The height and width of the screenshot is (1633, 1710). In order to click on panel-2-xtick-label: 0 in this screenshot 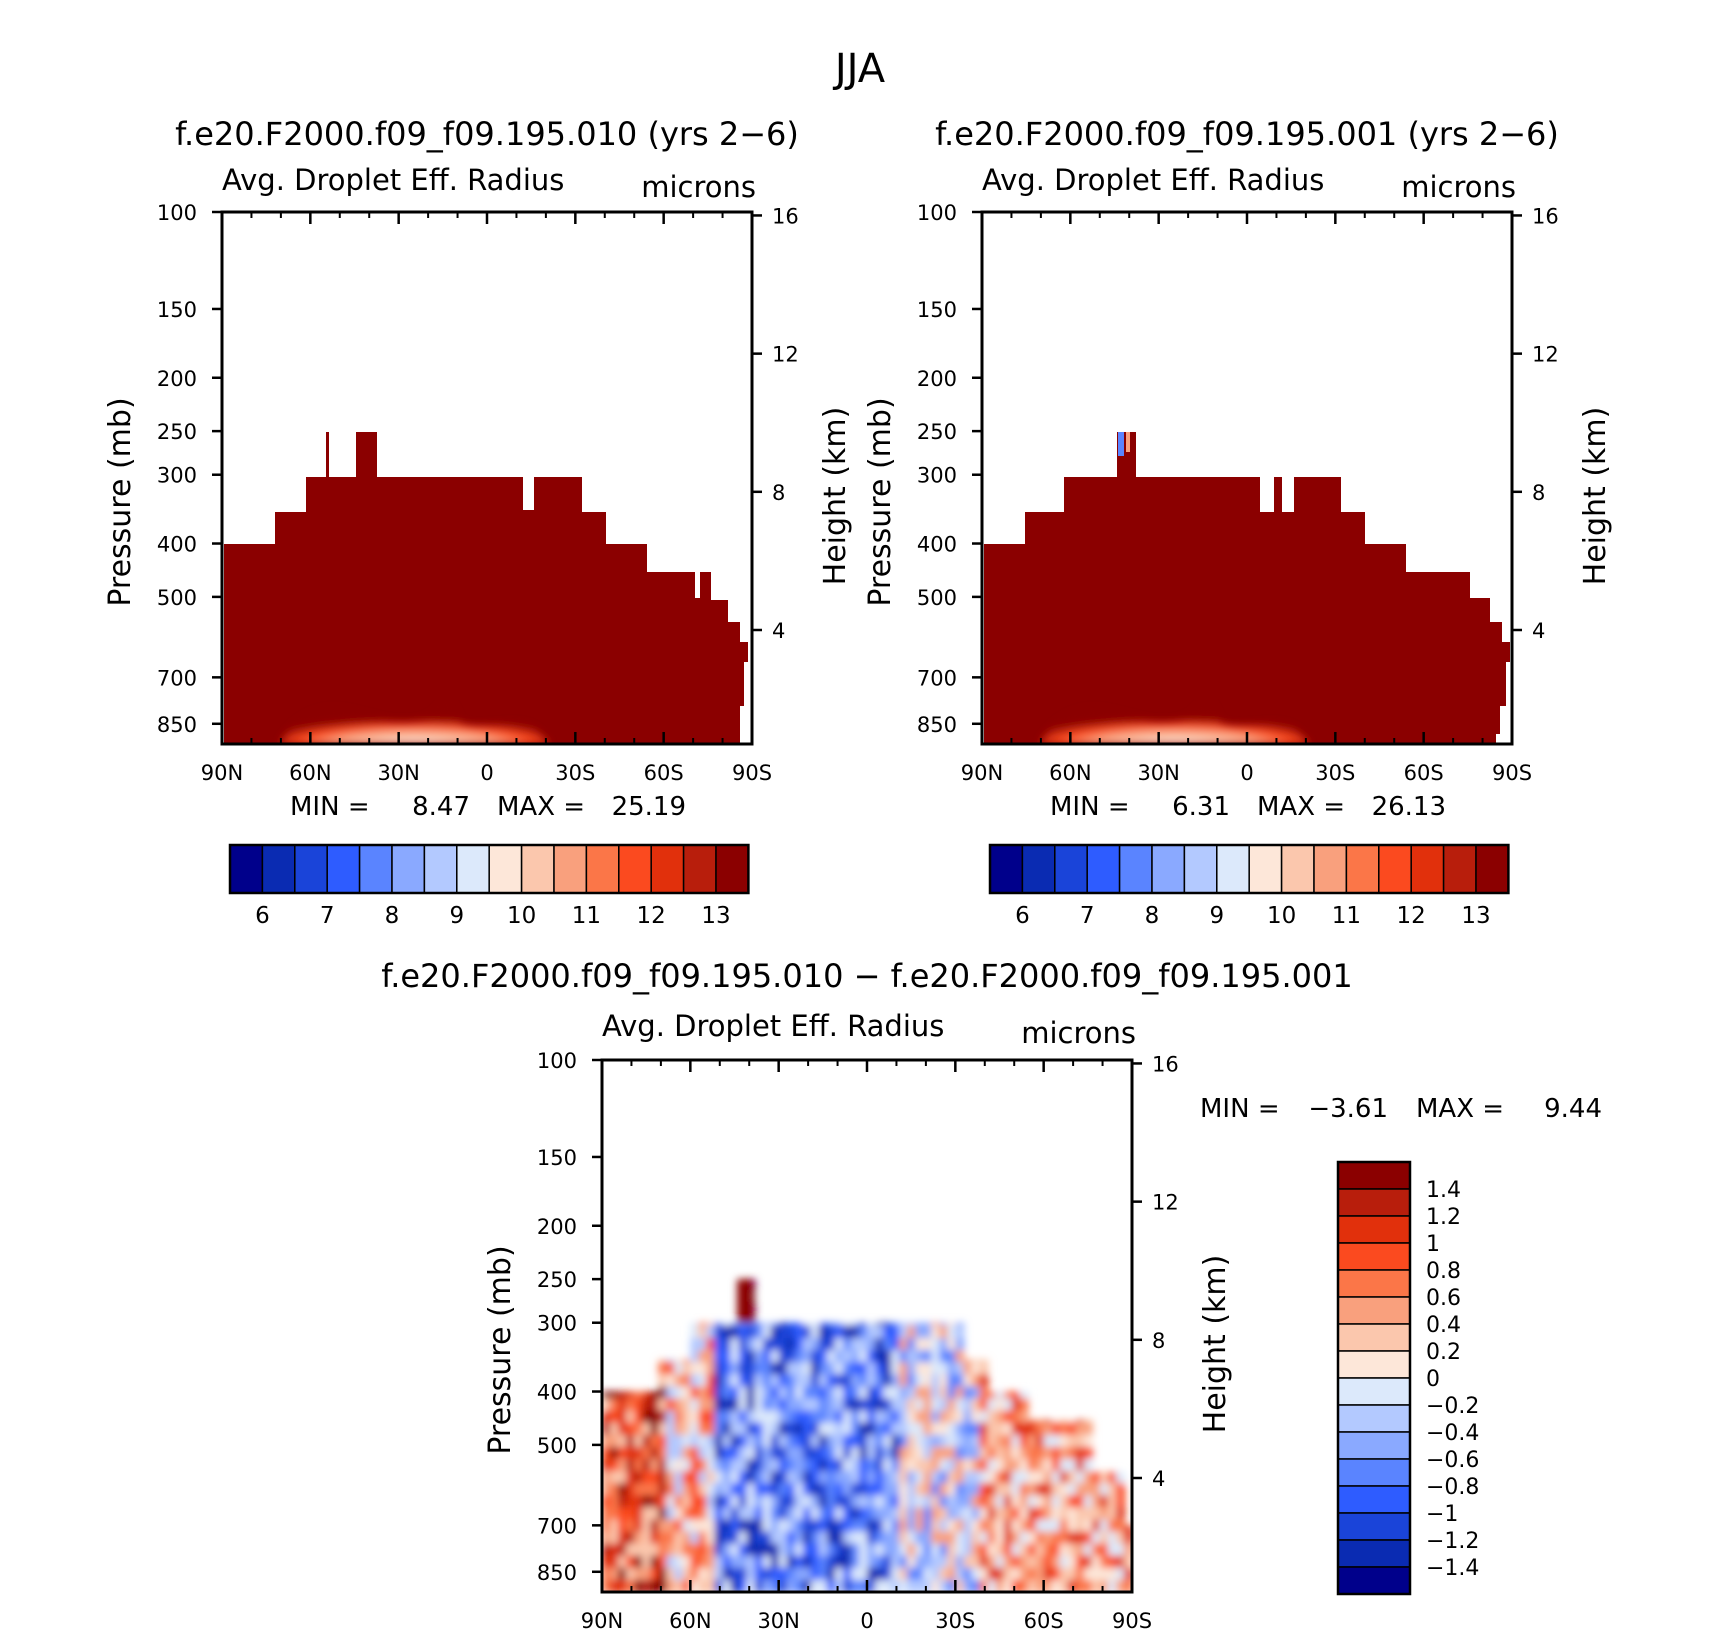, I will do `click(1246, 773)`.